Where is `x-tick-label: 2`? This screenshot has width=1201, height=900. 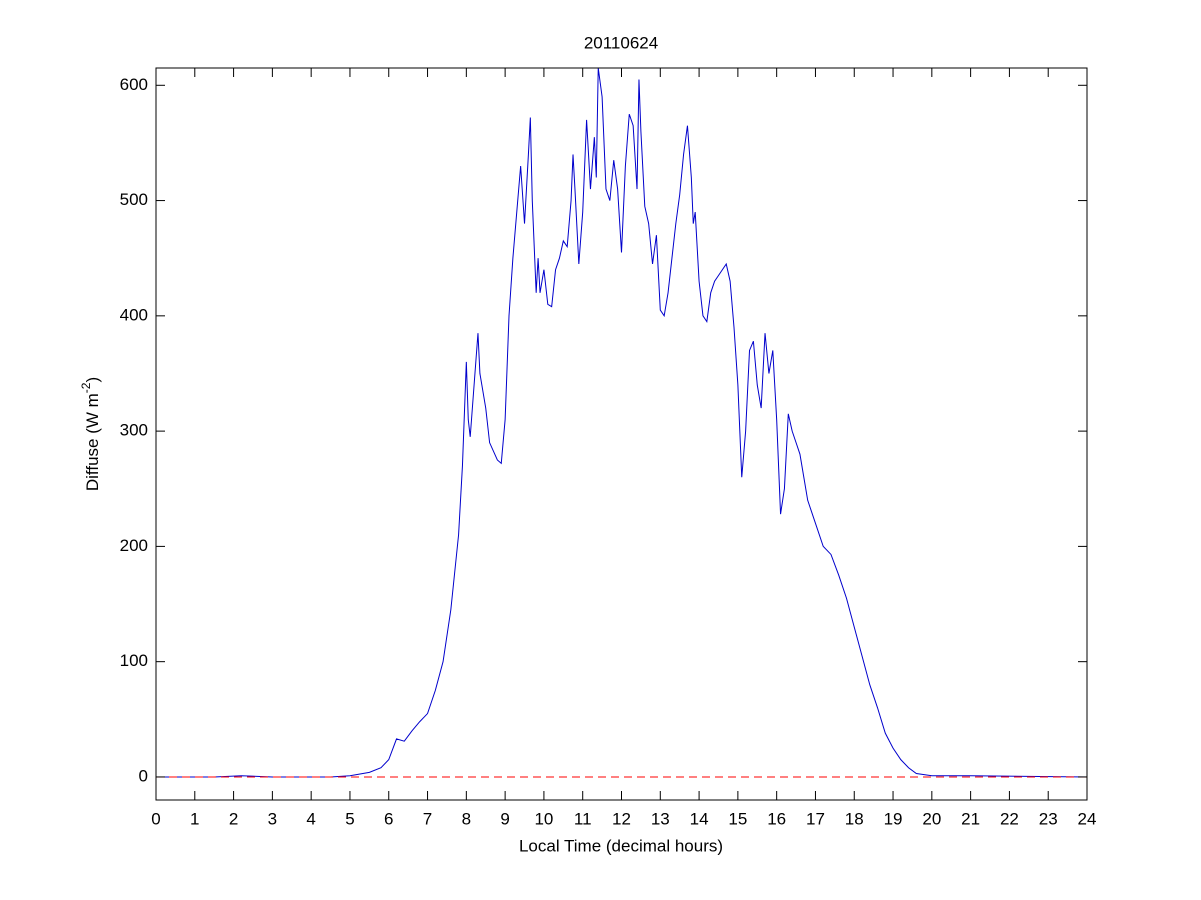 x-tick-label: 2 is located at coordinates (233, 818).